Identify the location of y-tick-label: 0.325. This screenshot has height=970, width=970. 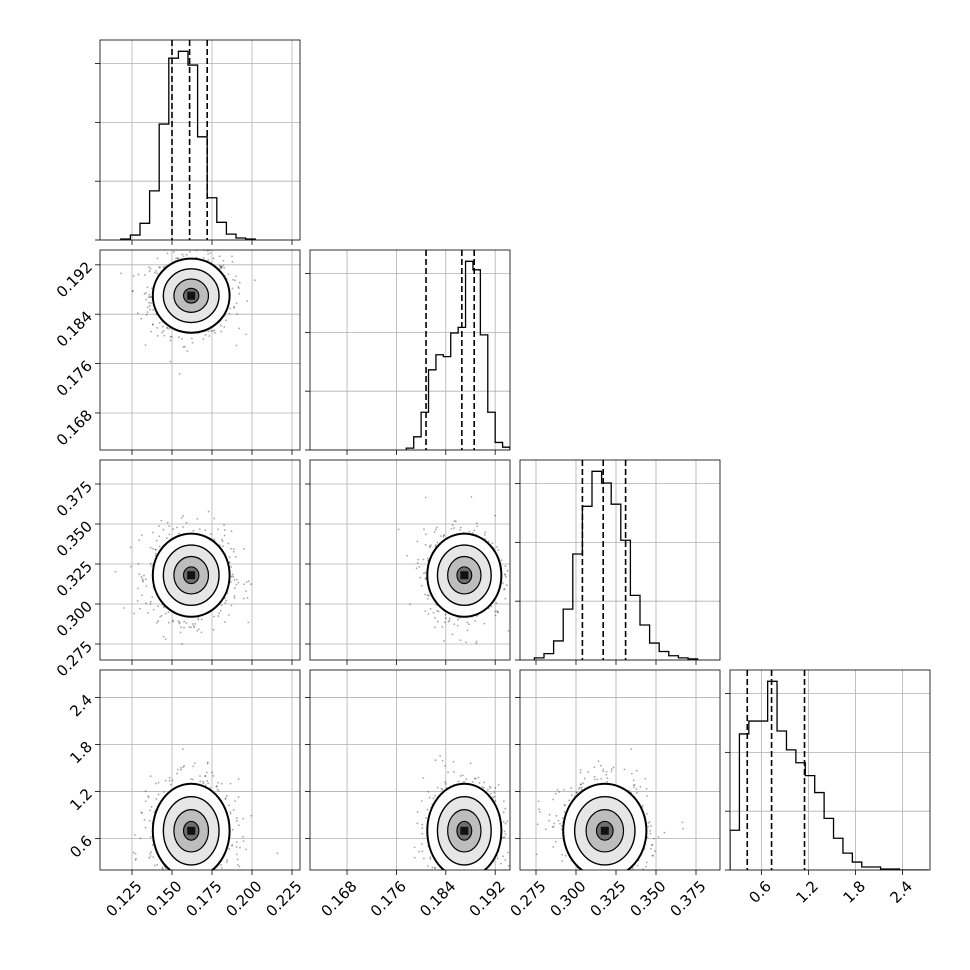
(74, 578).